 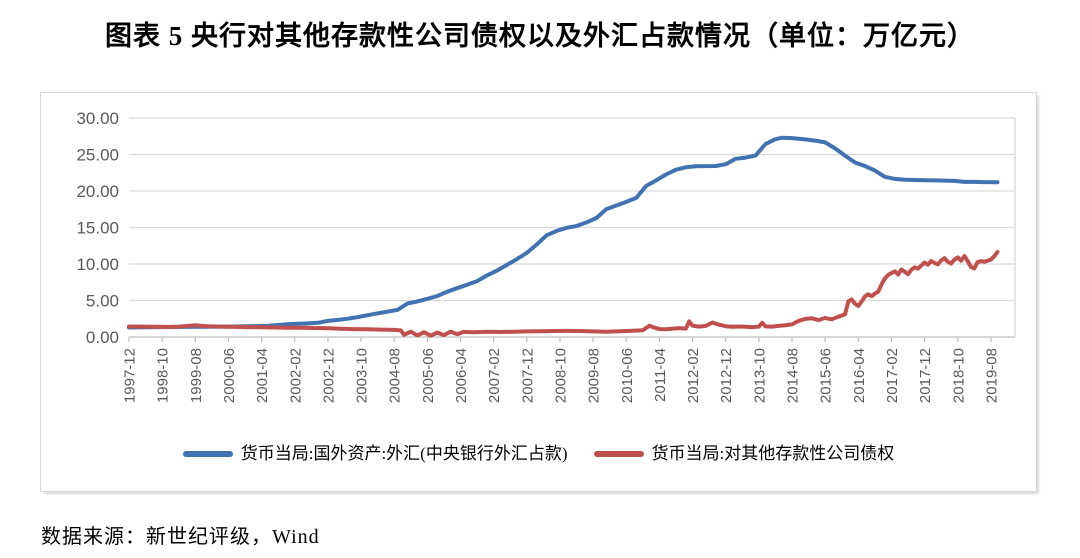 I want to click on x-axis-label: 2019-08, so click(x=991, y=375).